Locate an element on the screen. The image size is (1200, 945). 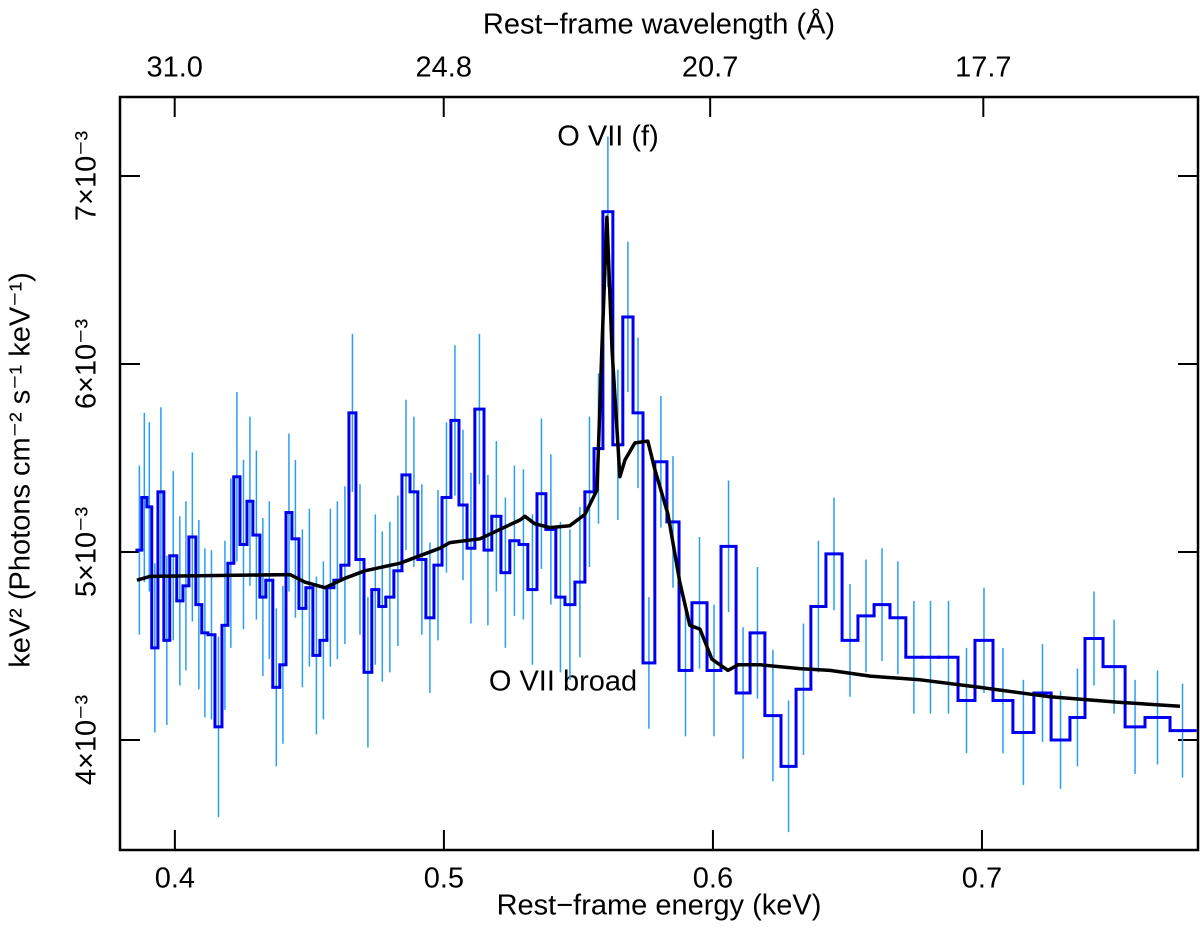
x2-tick-label: 24.8 is located at coordinates (444, 68).